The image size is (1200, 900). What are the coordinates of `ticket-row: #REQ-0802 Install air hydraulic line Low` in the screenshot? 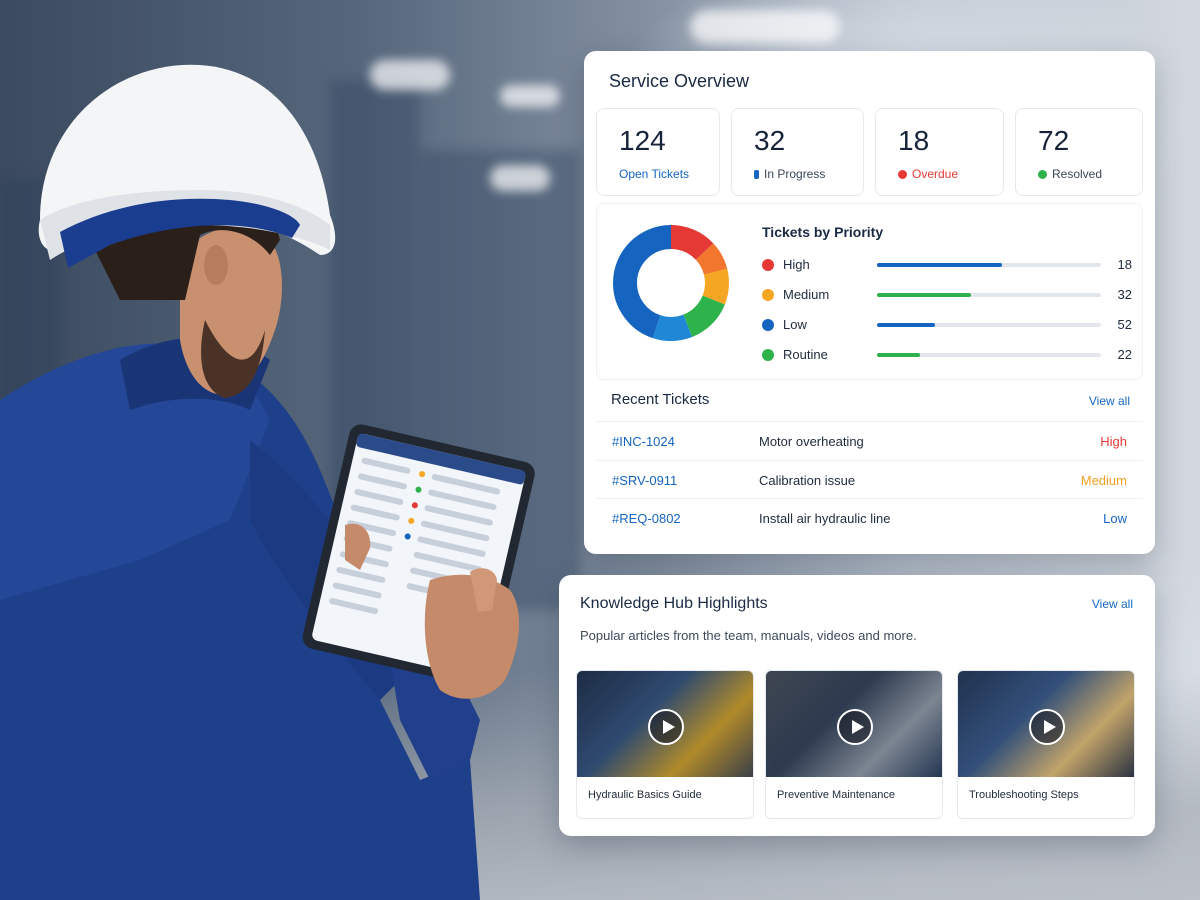 It's located at (869, 517).